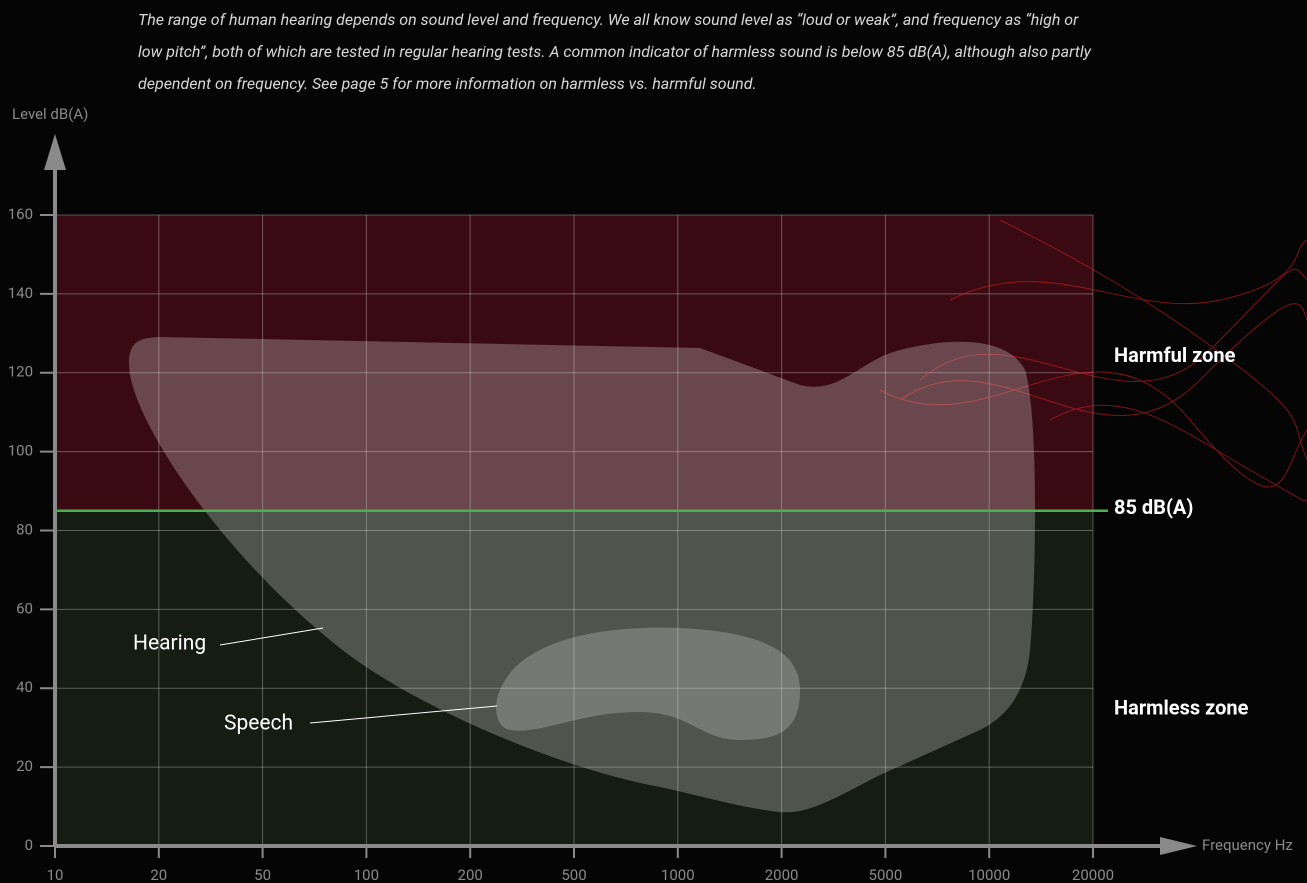 The height and width of the screenshot is (883, 1307). I want to click on annotation: Hearing, so click(169, 644).